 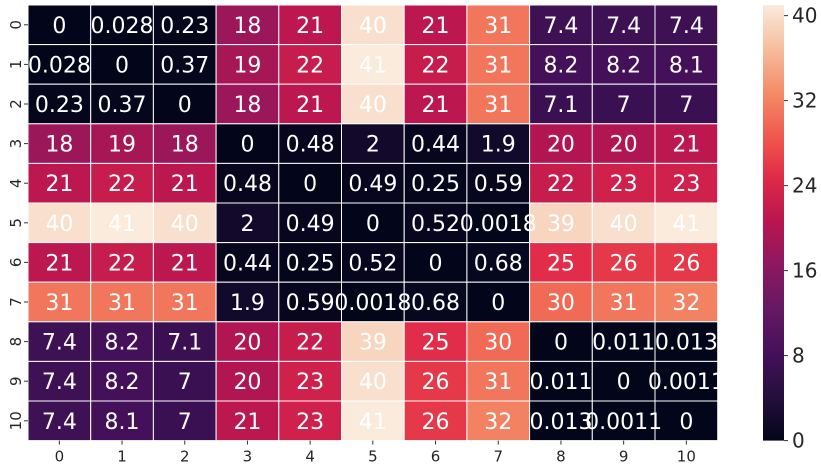 I want to click on y-tick-label: 1, so click(x=16, y=65).